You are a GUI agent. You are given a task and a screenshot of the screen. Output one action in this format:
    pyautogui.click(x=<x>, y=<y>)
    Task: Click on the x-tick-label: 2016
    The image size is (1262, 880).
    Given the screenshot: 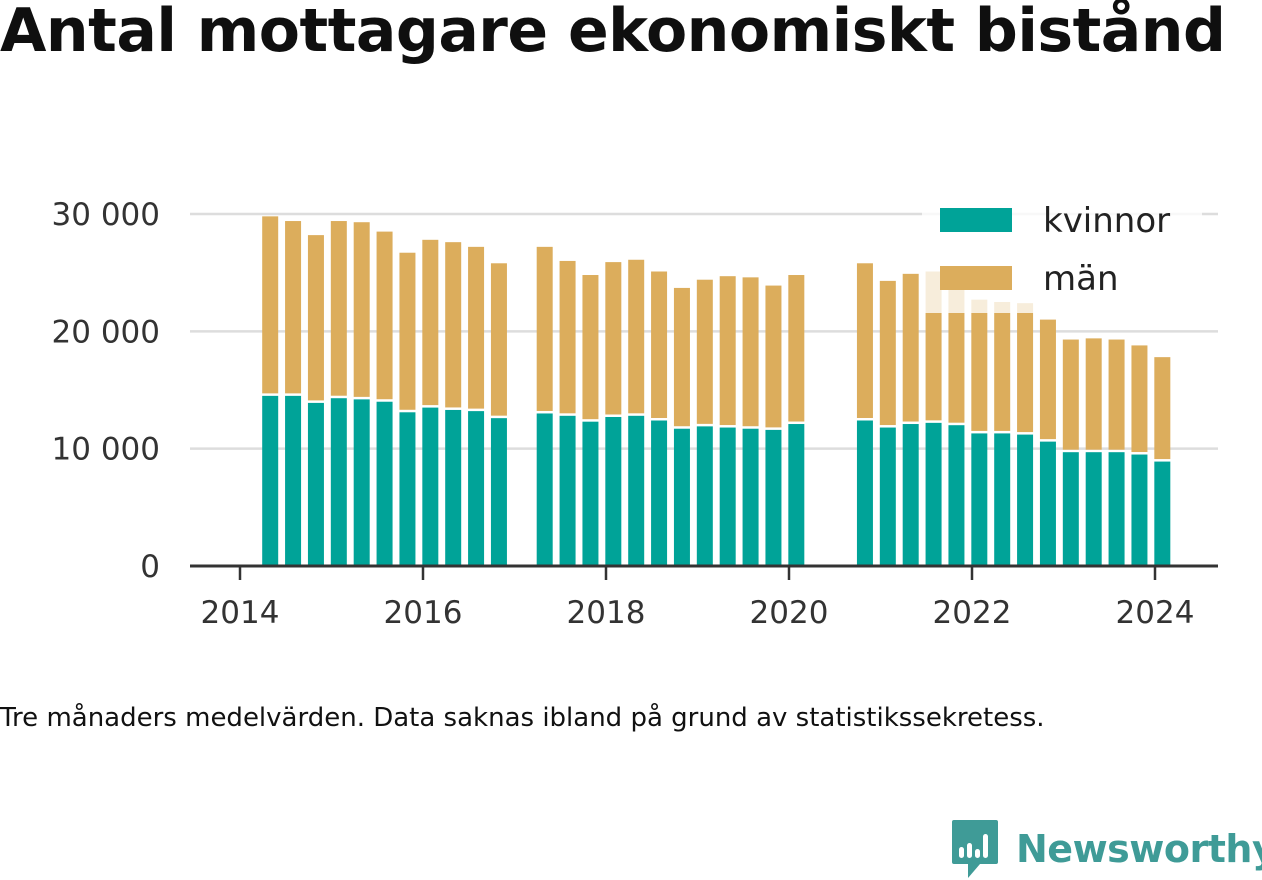 What is the action you would take?
    pyautogui.click(x=423, y=613)
    